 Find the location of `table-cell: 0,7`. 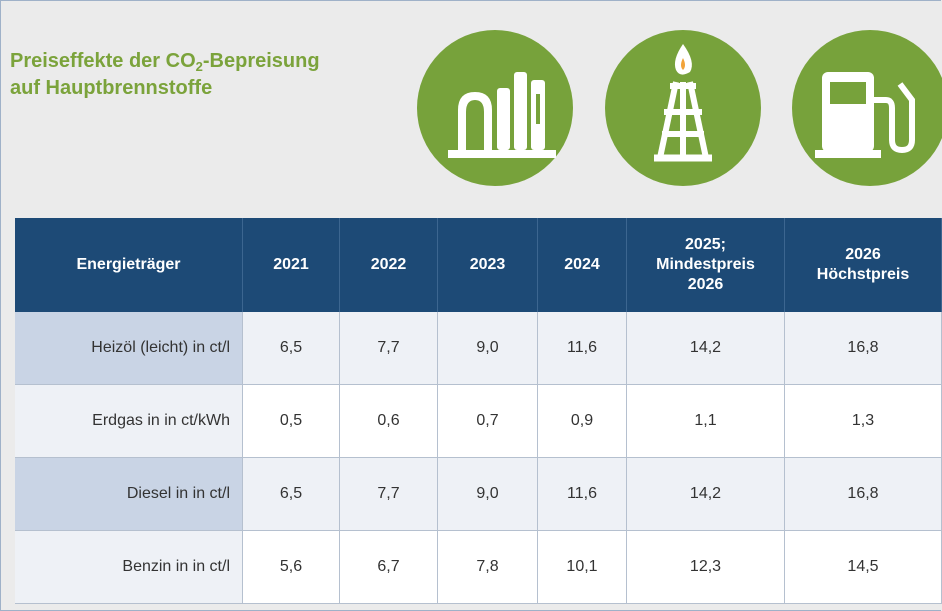

table-cell: 0,7 is located at coordinates (488, 421).